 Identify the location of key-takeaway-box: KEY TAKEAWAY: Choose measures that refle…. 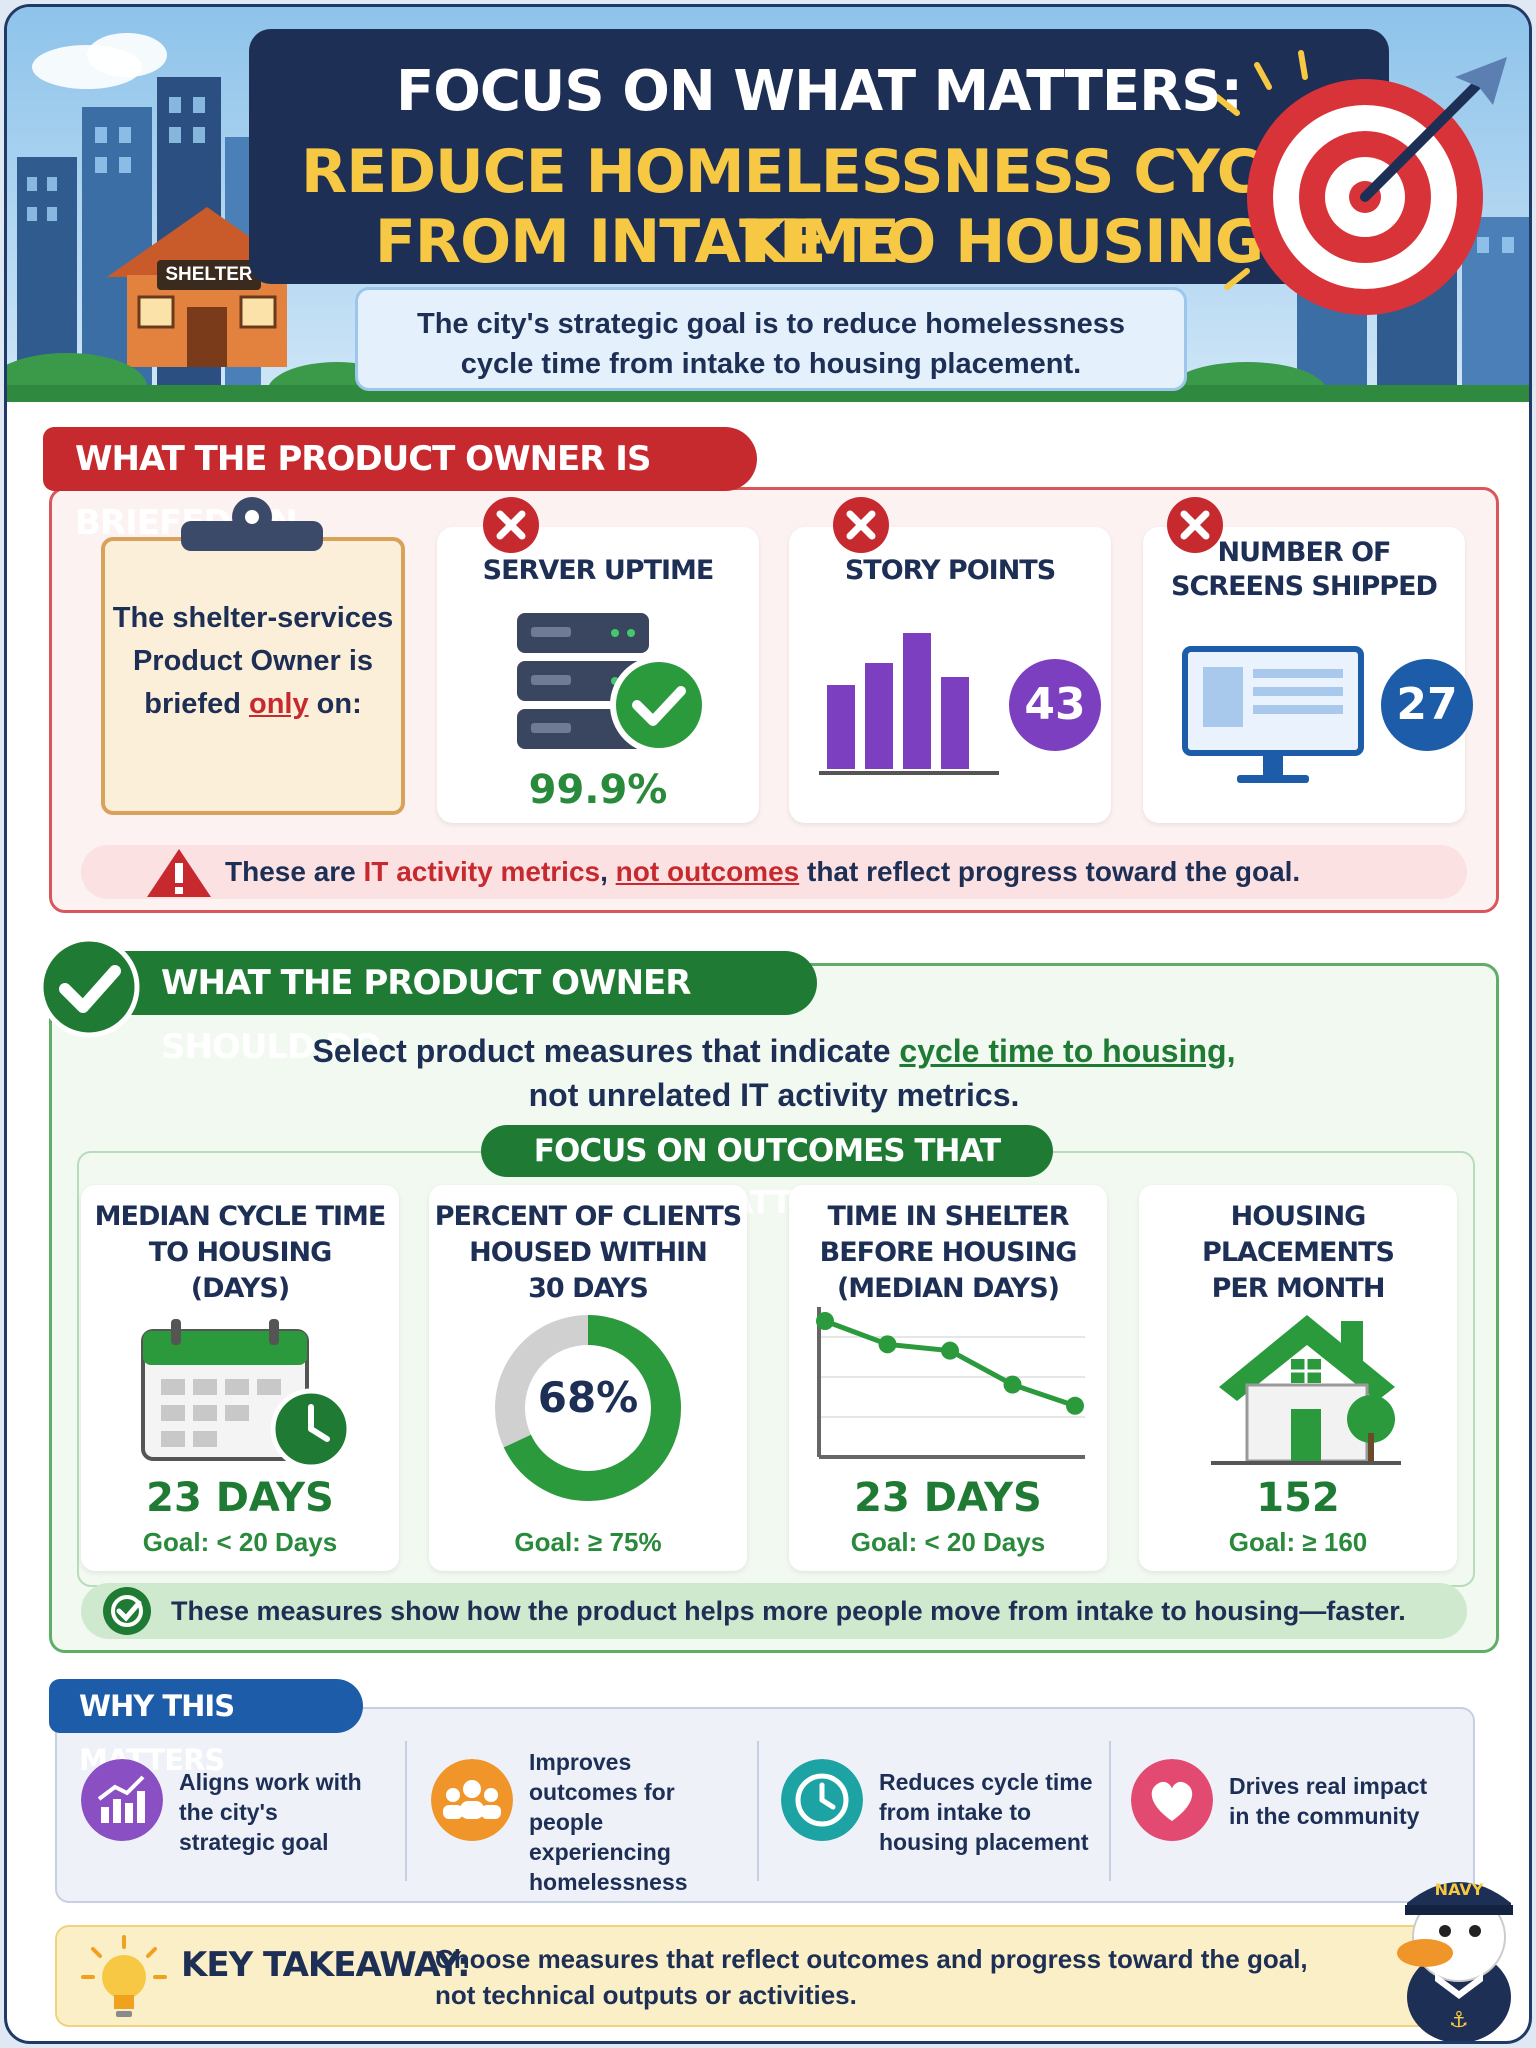
(765, 1976).